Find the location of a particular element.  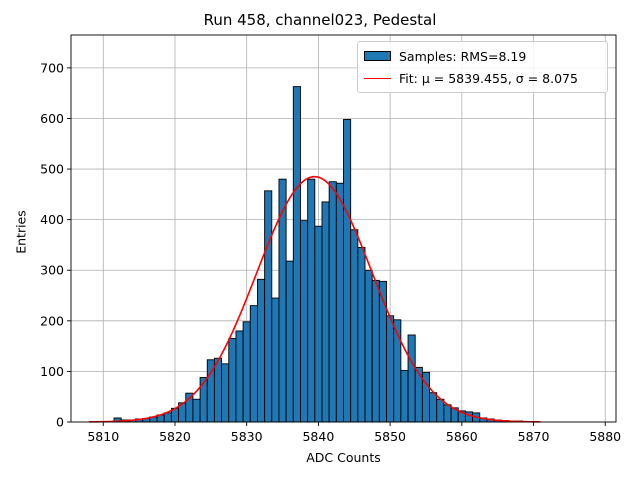

y-tick-label: 700 is located at coordinates (52, 67).